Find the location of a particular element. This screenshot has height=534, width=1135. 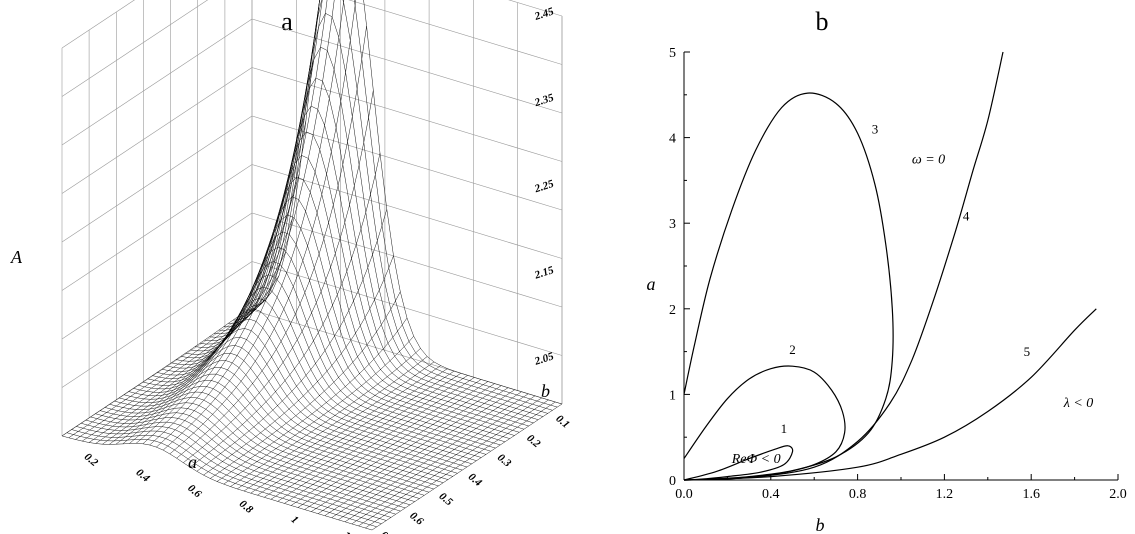

x-tick-label: 1.2 is located at coordinates (945, 494).